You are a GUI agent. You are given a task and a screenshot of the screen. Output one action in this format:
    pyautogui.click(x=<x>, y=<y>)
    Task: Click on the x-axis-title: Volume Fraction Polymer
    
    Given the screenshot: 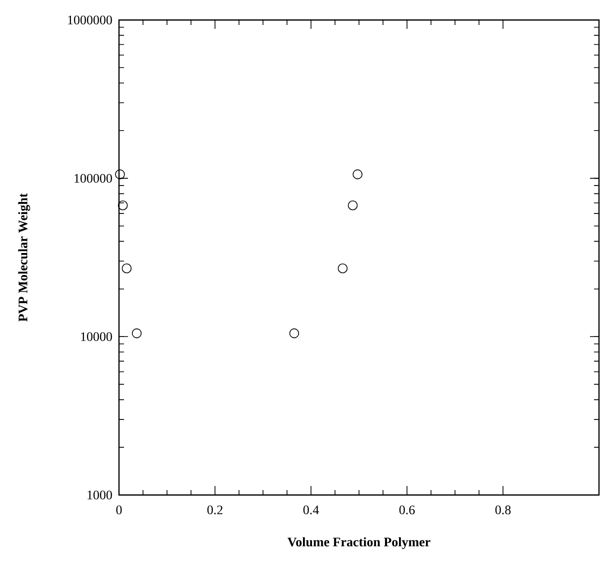 What is the action you would take?
    pyautogui.click(x=359, y=543)
    